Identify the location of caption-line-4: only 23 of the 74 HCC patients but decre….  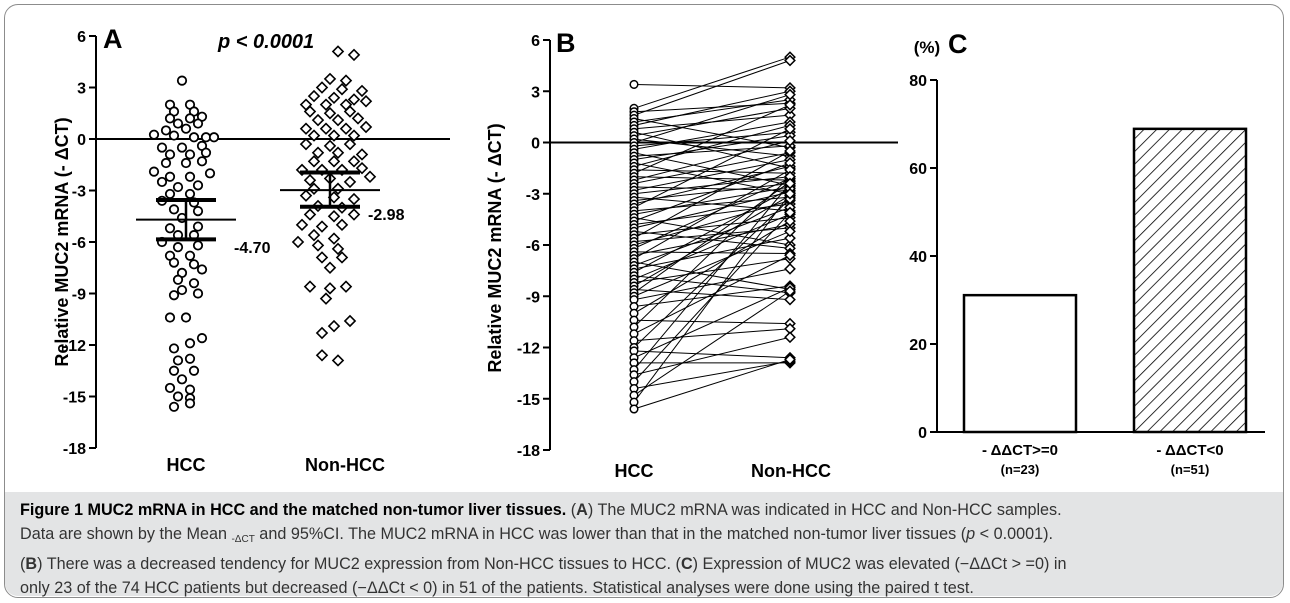
(645, 588).